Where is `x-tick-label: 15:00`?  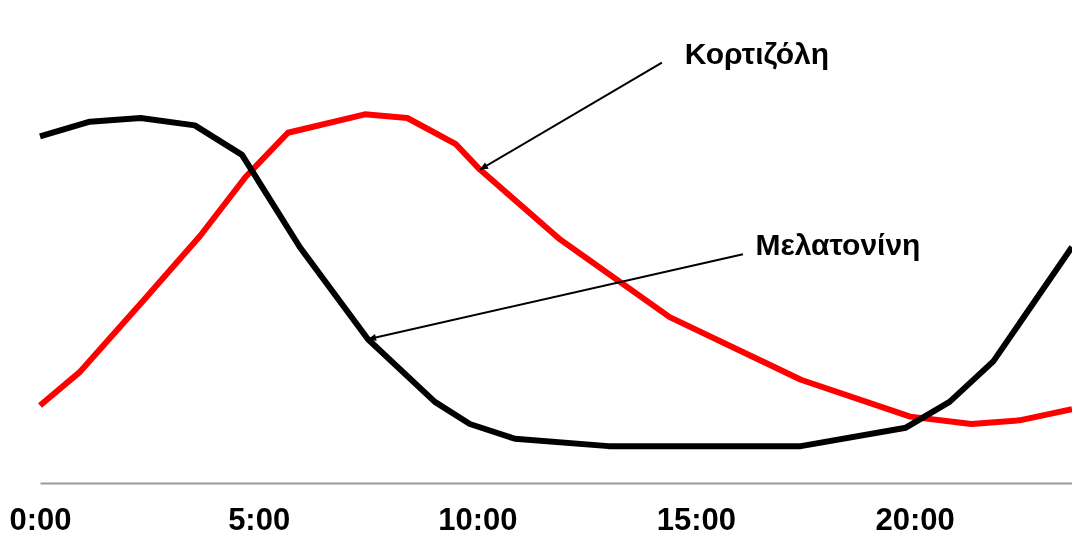
x-tick-label: 15:00 is located at coordinates (696, 519).